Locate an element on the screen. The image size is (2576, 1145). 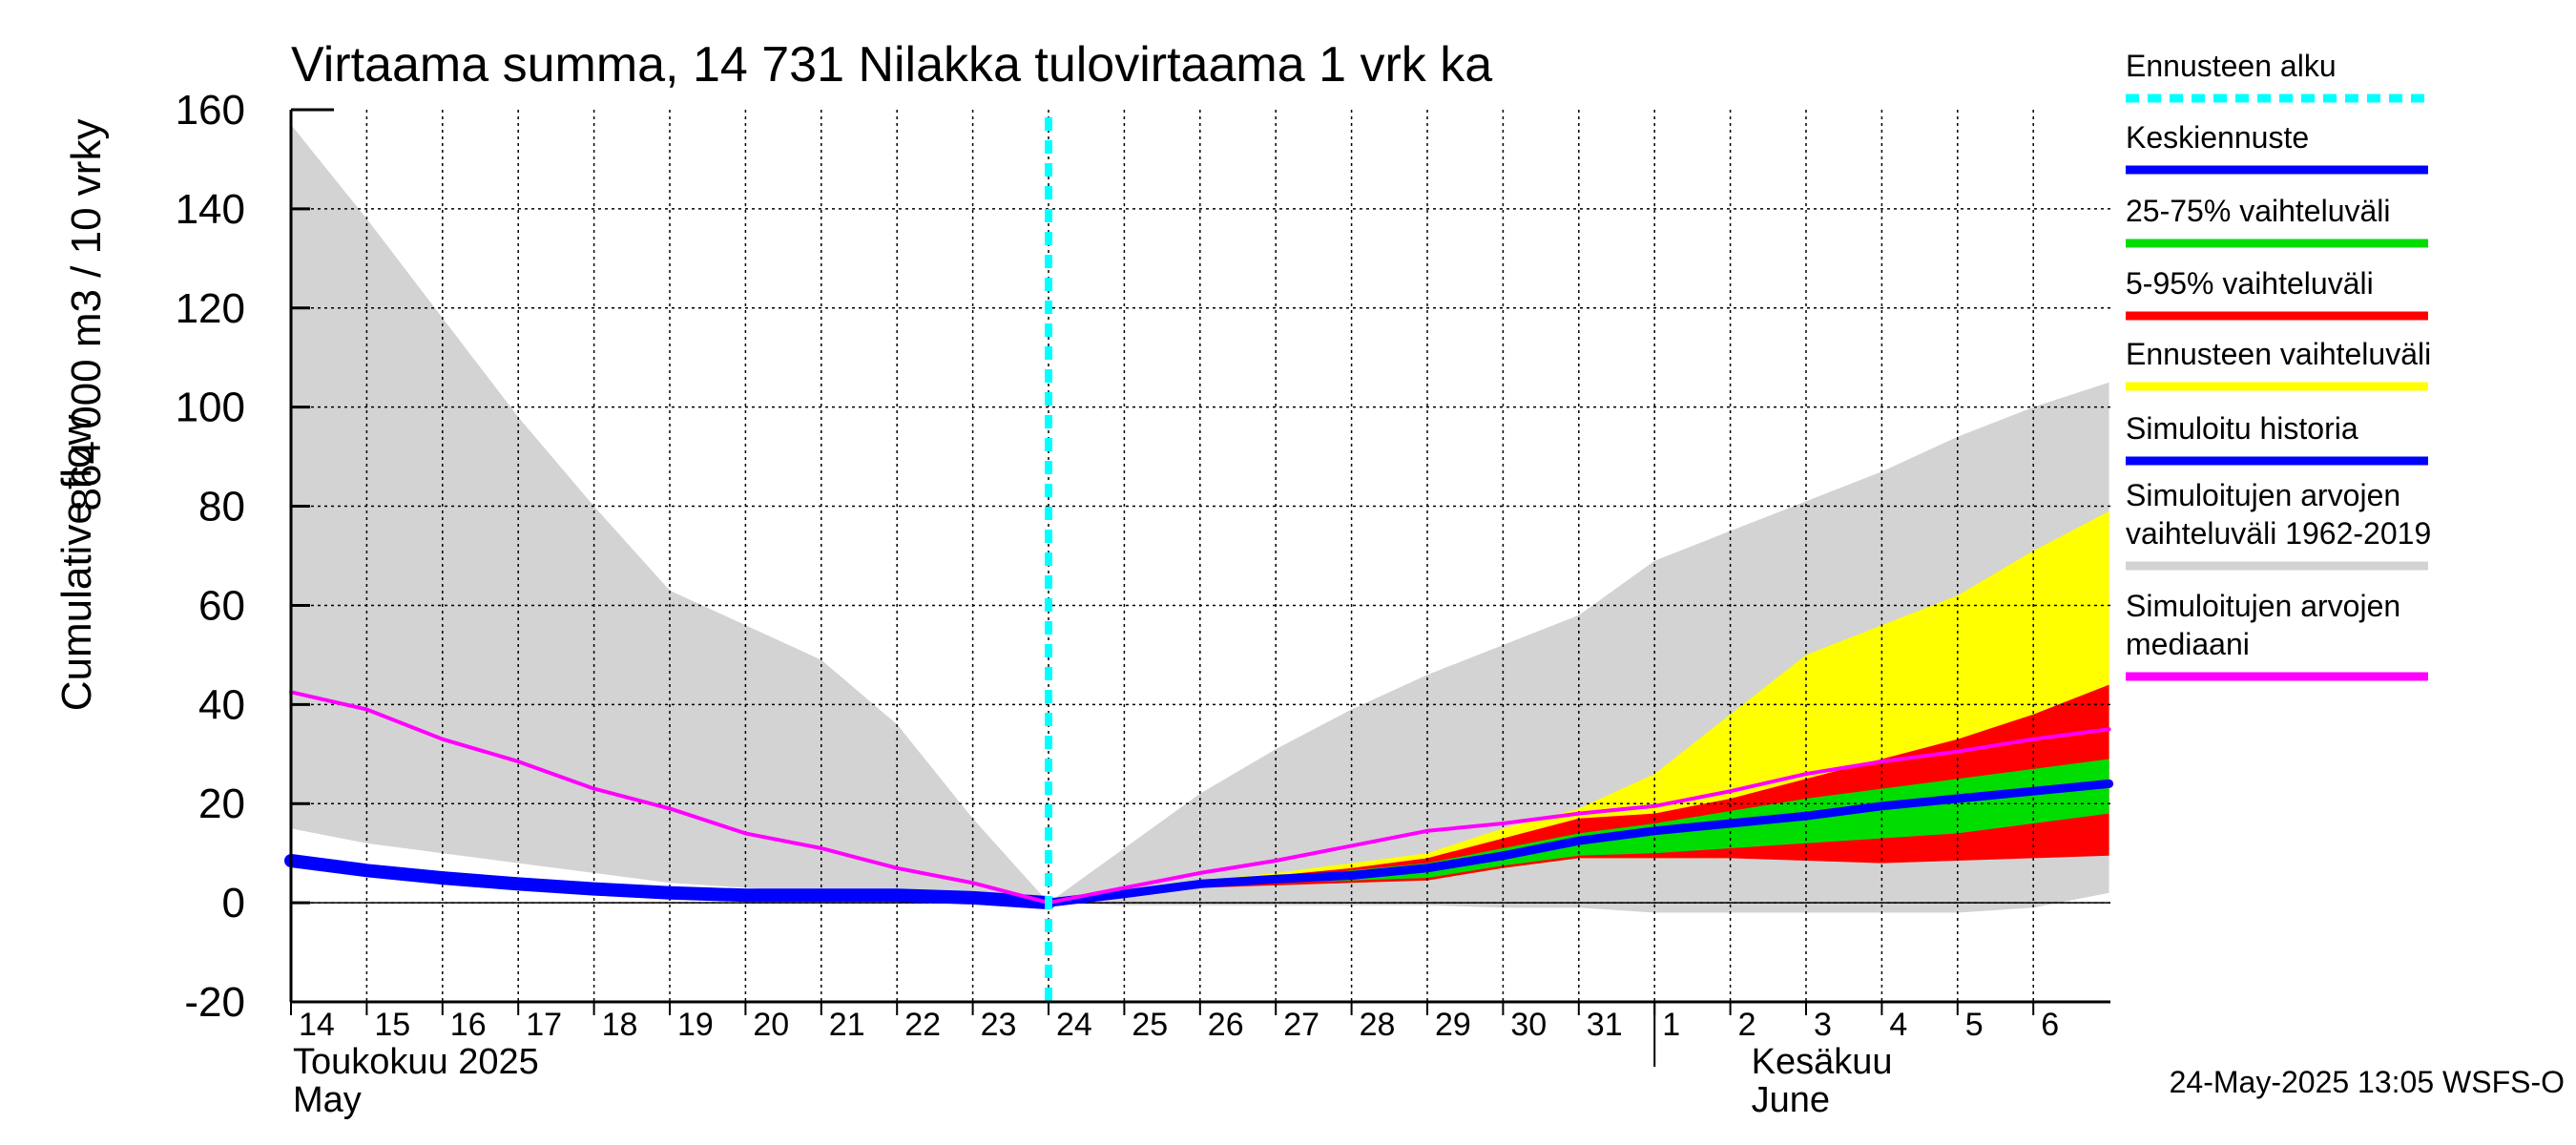
x-tick-label-16: 30 is located at coordinates (1528, 1025).